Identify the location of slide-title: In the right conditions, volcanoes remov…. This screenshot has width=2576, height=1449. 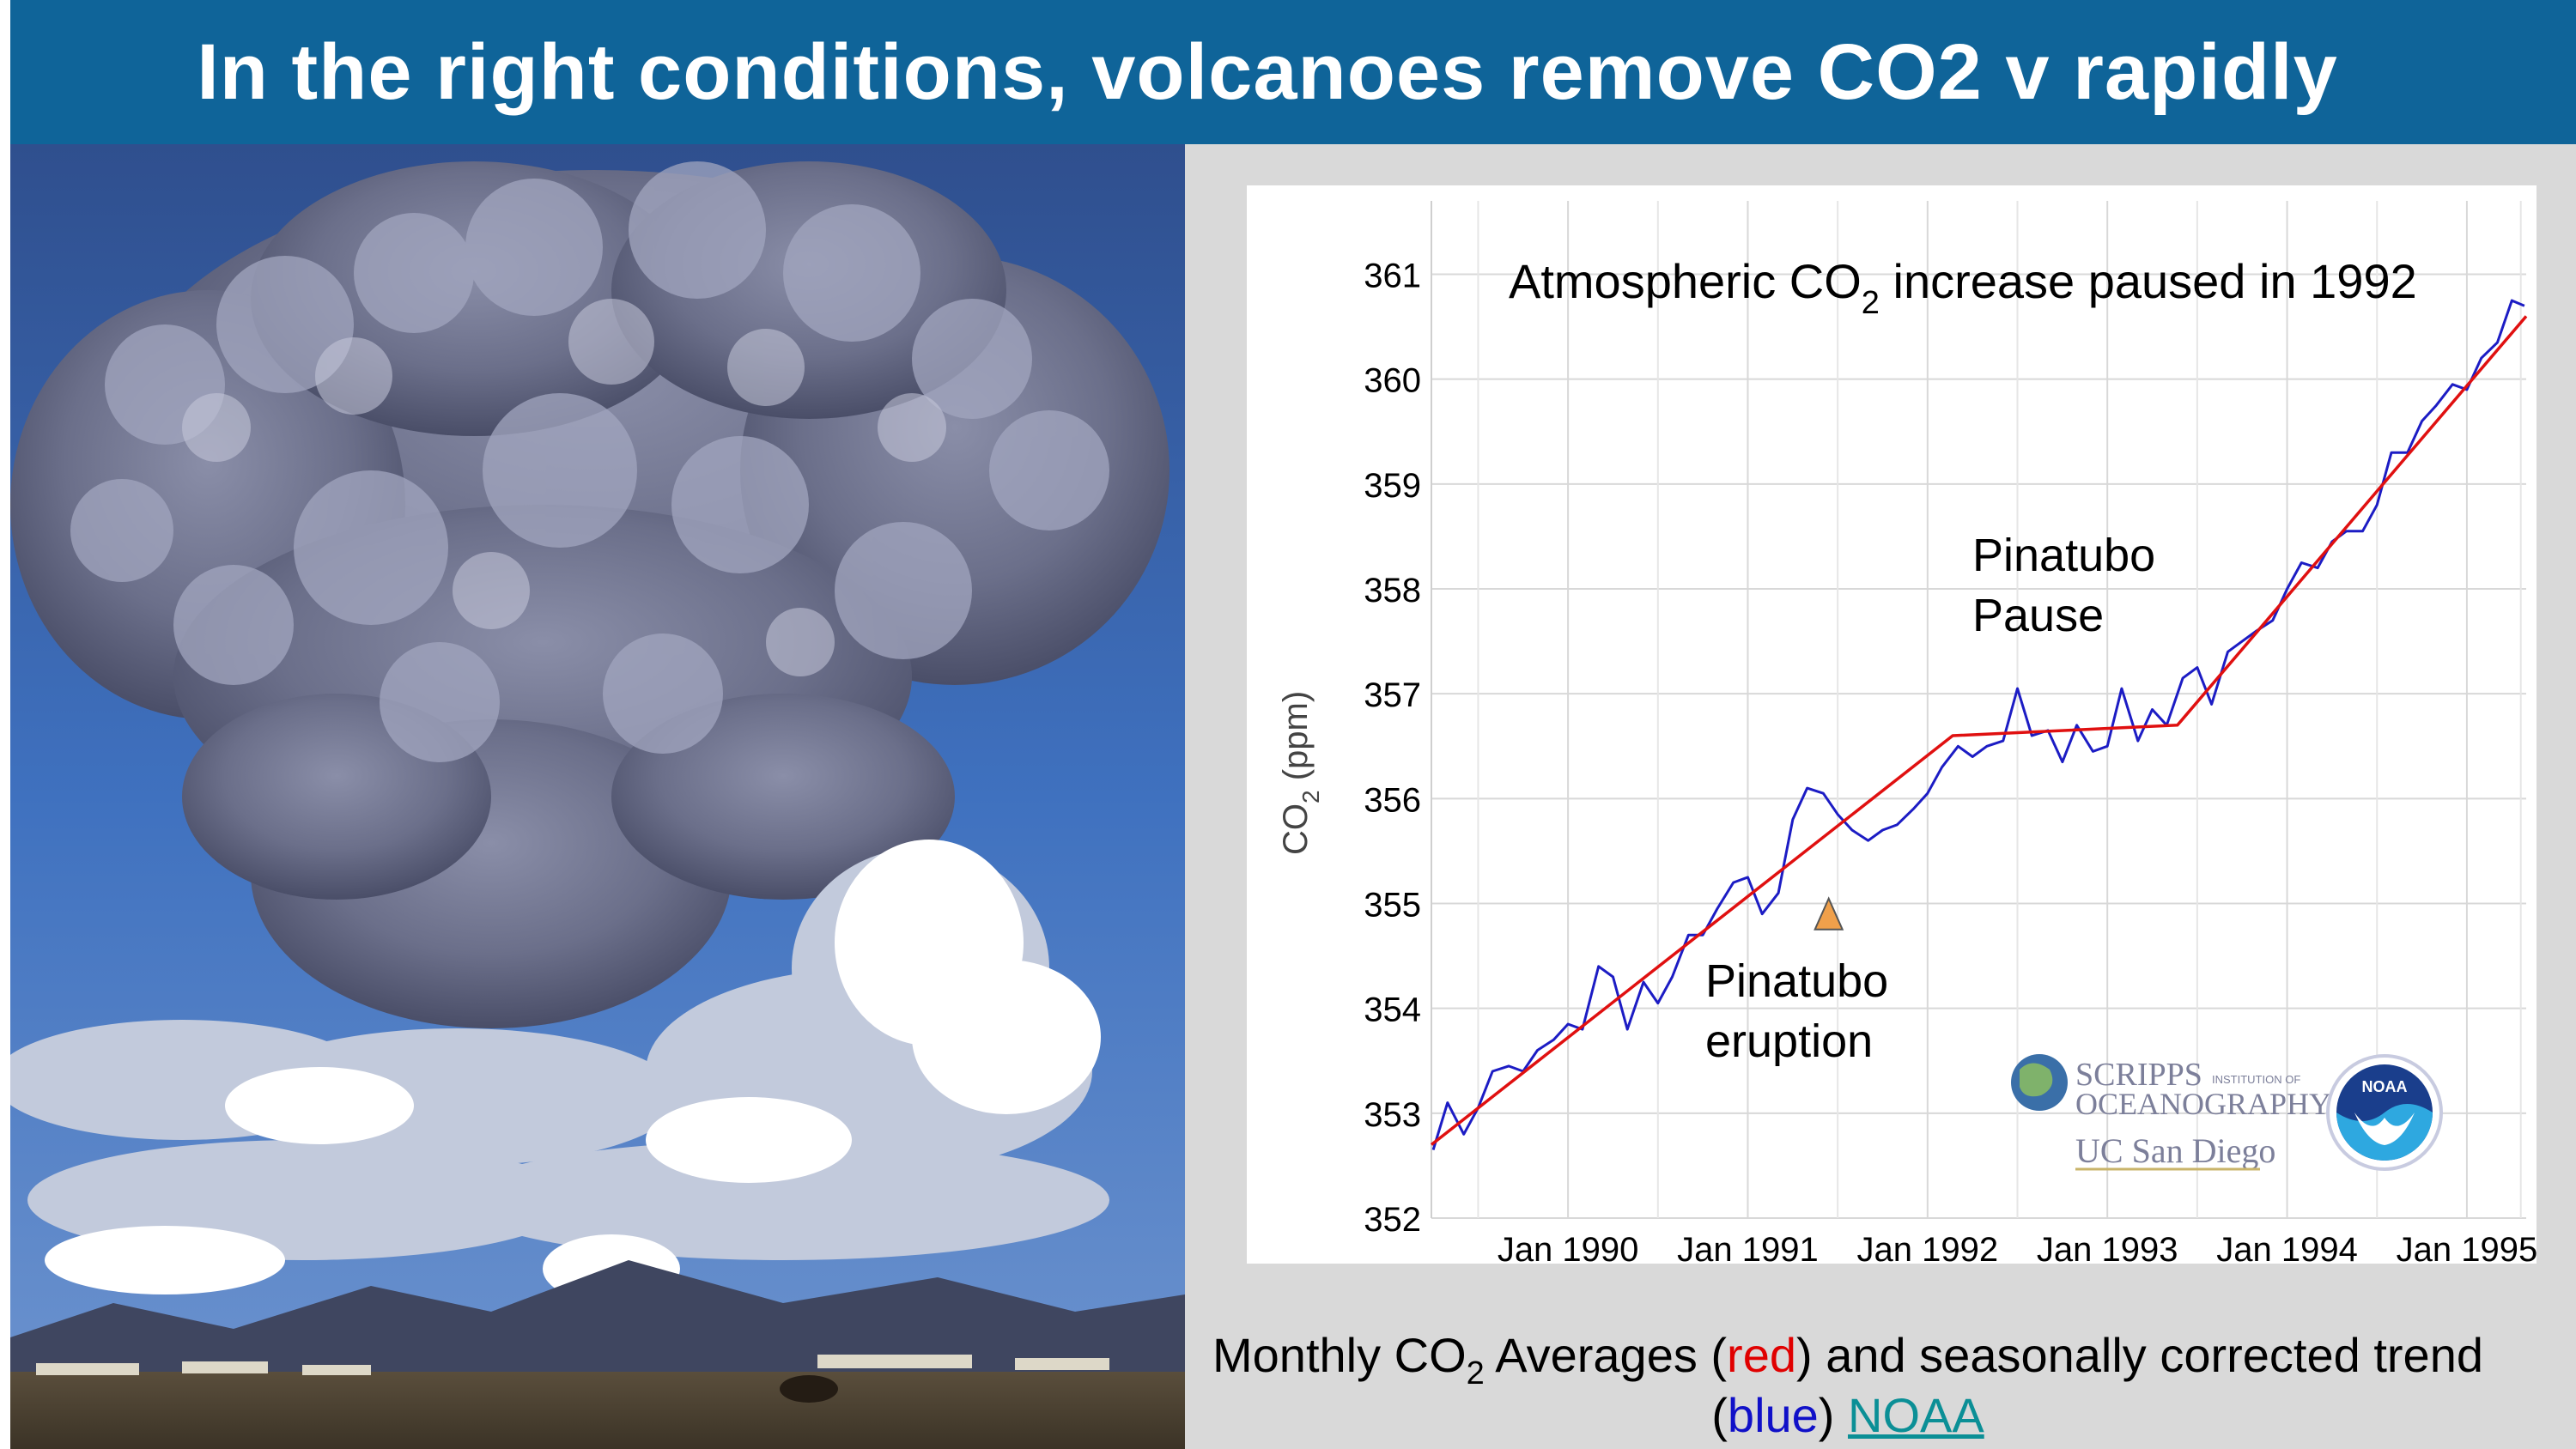
(1268, 71).